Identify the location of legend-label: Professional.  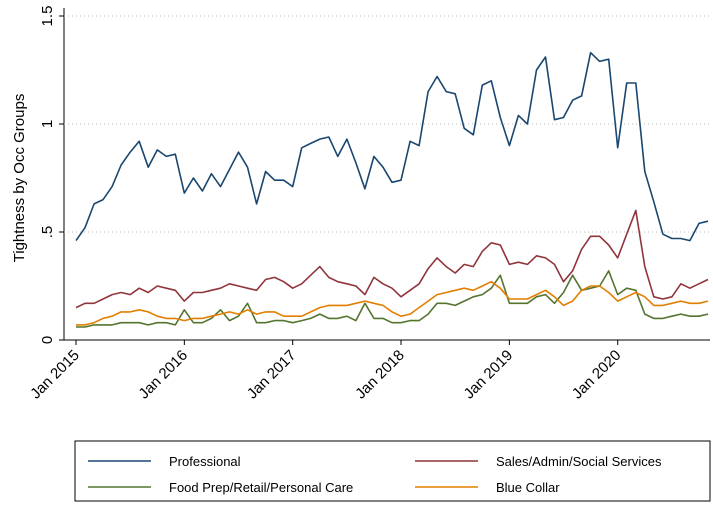
(205, 461).